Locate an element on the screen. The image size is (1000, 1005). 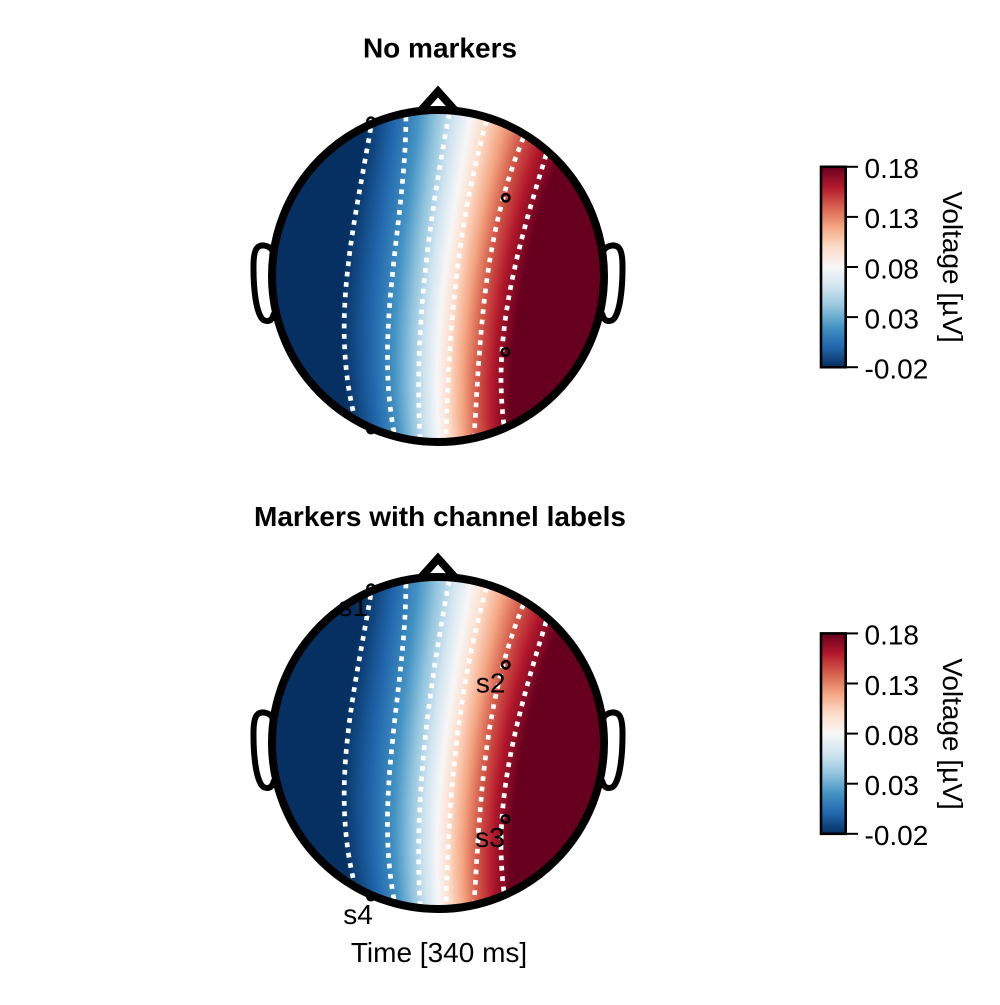
svg-text: s1 is located at coordinates (353, 606).